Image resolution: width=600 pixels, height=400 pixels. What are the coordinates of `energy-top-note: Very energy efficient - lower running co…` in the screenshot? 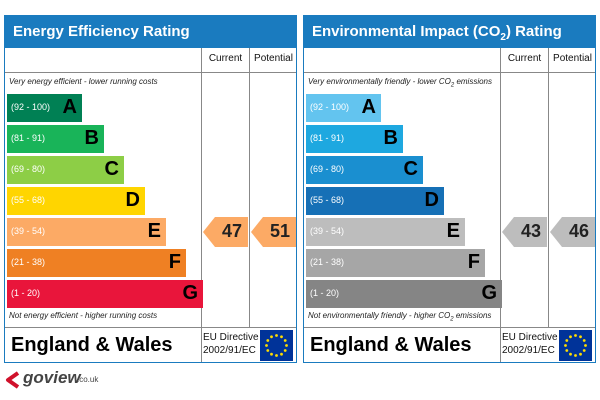 It's located at (83, 81).